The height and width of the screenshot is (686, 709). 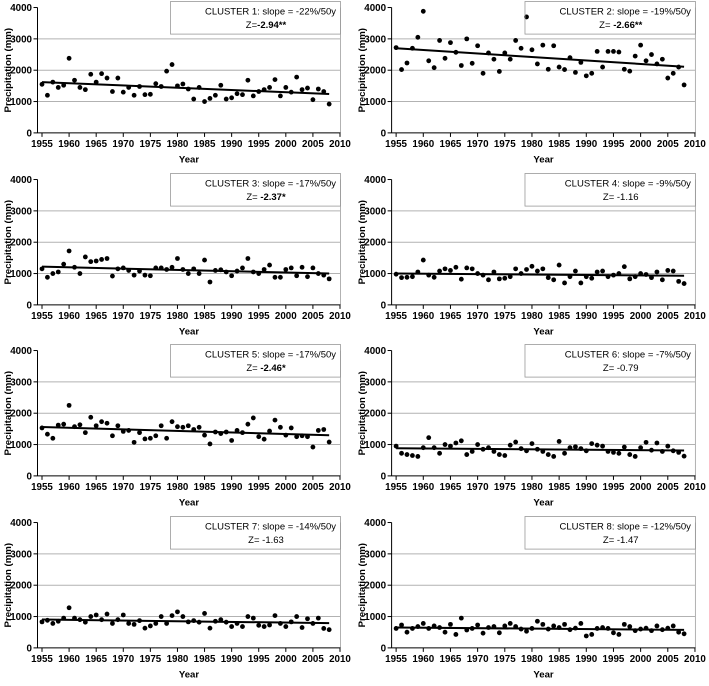 What do you see at coordinates (205, 658) in the screenshot?
I see `x-tick-label: 1985` at bounding box center [205, 658].